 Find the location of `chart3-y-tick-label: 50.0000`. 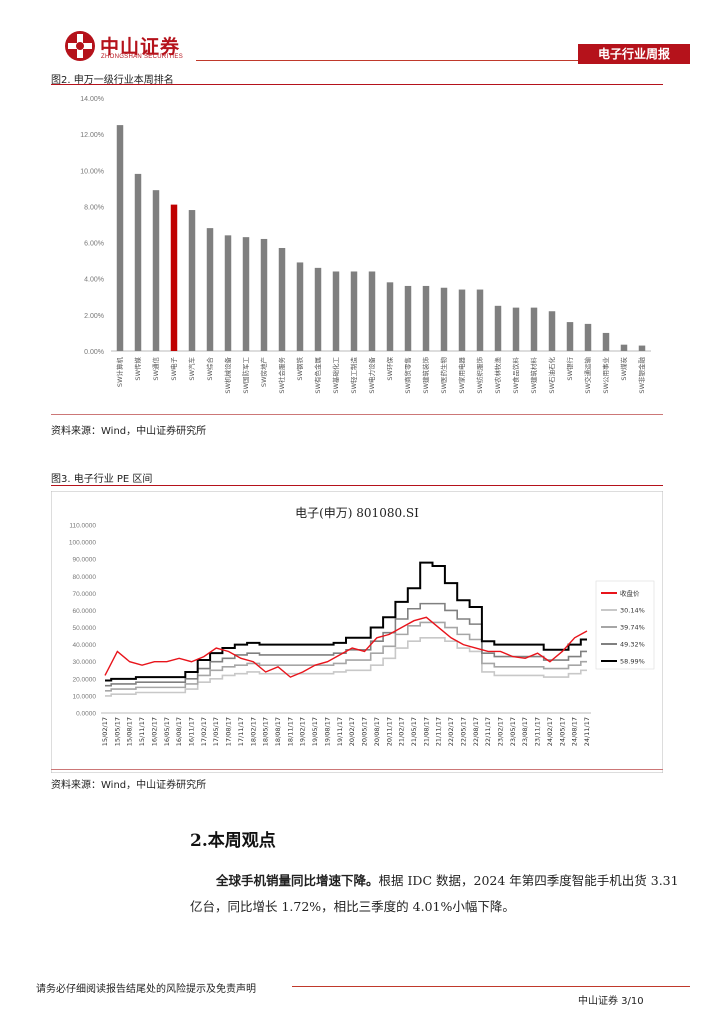

chart3-y-tick-label: 50.0000 is located at coordinates (85, 628).